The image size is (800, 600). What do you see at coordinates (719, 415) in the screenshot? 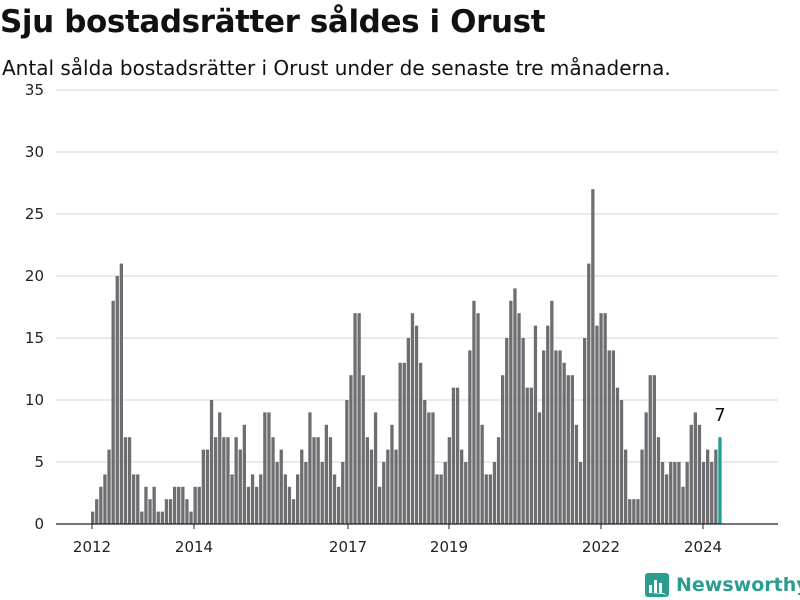
I see `last-value-label: 7` at bounding box center [719, 415].